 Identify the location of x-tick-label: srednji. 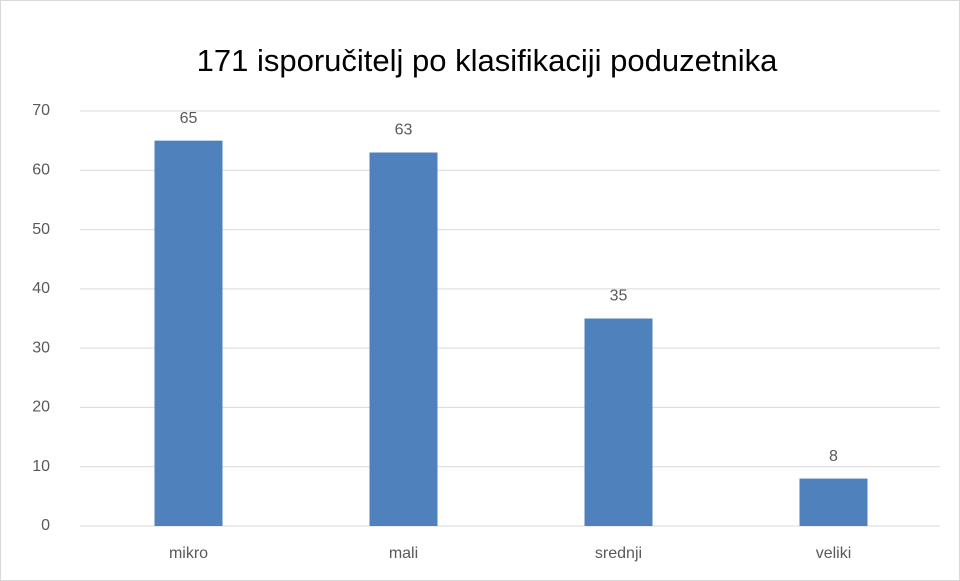
(618, 553).